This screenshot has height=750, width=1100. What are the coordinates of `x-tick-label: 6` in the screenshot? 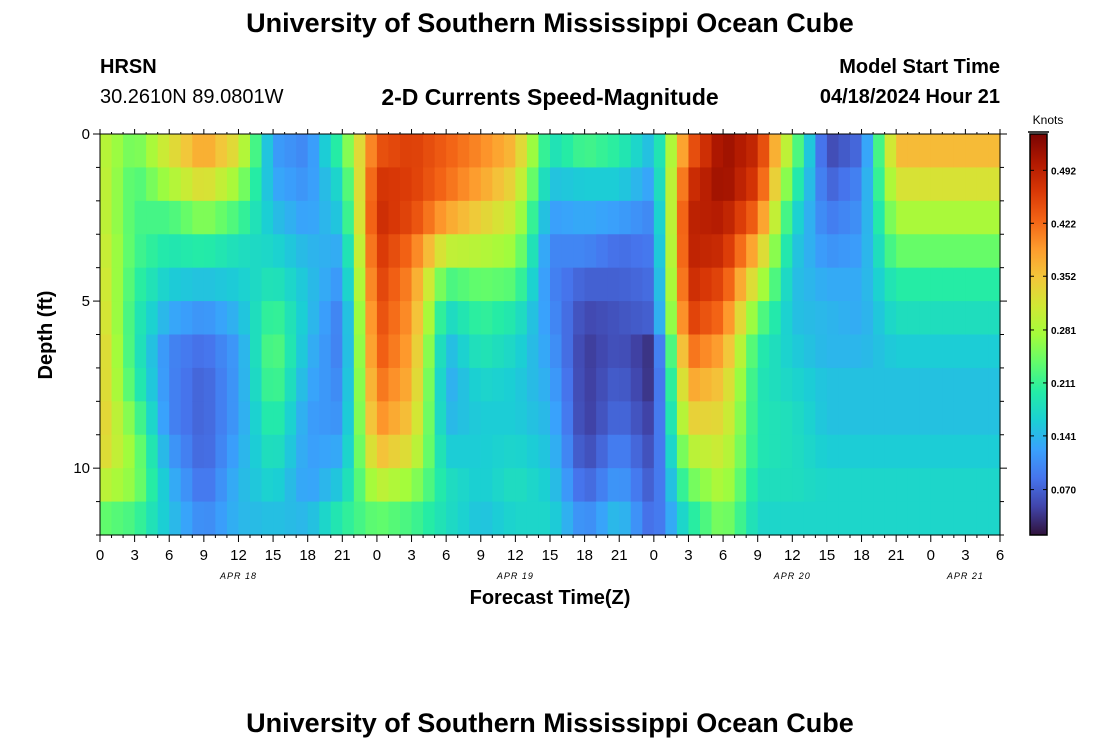 It's located at (169, 555).